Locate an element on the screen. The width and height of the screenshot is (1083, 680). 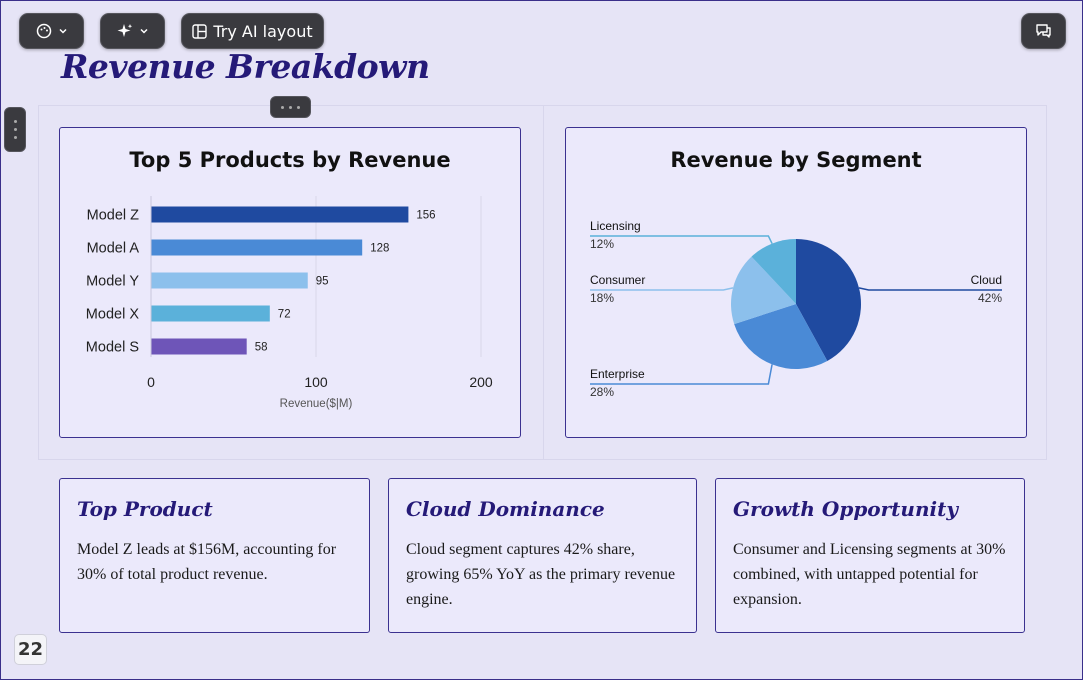
pie-label: Licensing is located at coordinates (615, 226).